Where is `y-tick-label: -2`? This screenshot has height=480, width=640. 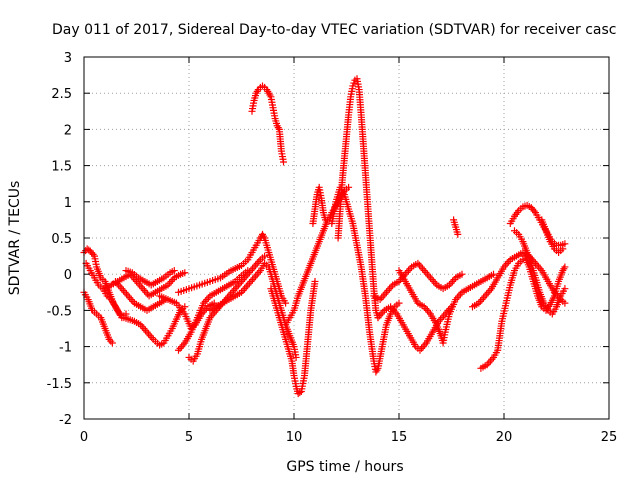
y-tick-label: -2 is located at coordinates (65, 420).